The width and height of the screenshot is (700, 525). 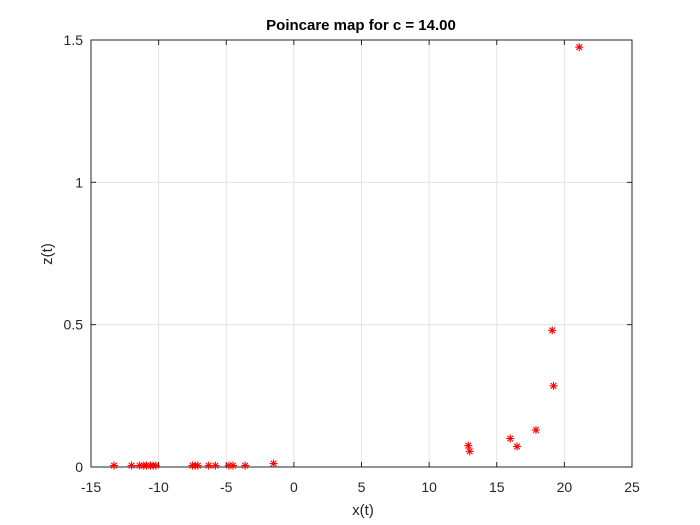 I want to click on y-tick-label: 0.5, so click(x=74, y=325).